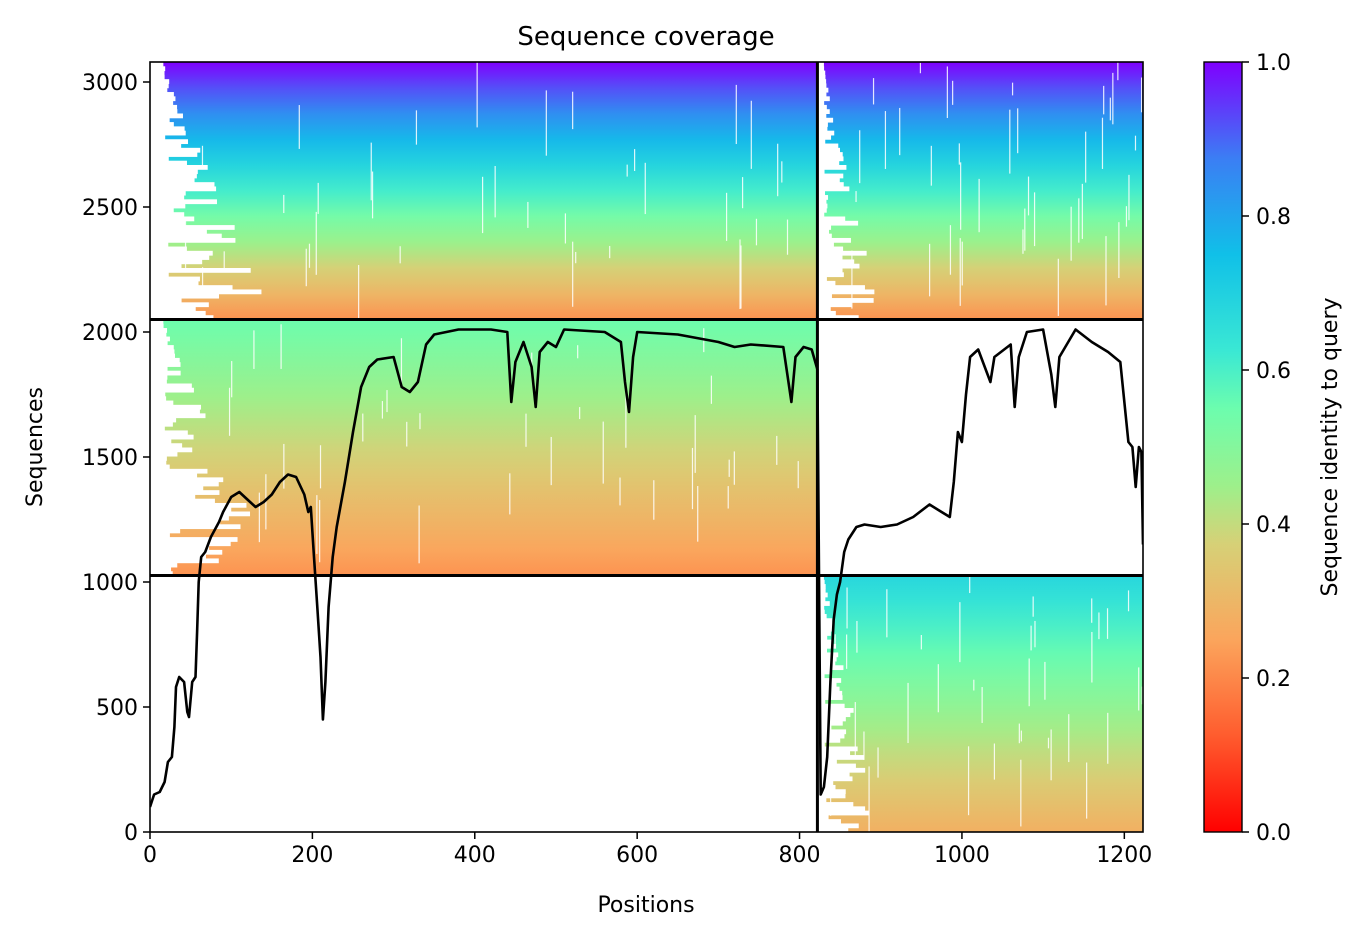 This screenshot has width=1364, height=939. What do you see at coordinates (131, 833) in the screenshot?
I see `y-tick-label: 0` at bounding box center [131, 833].